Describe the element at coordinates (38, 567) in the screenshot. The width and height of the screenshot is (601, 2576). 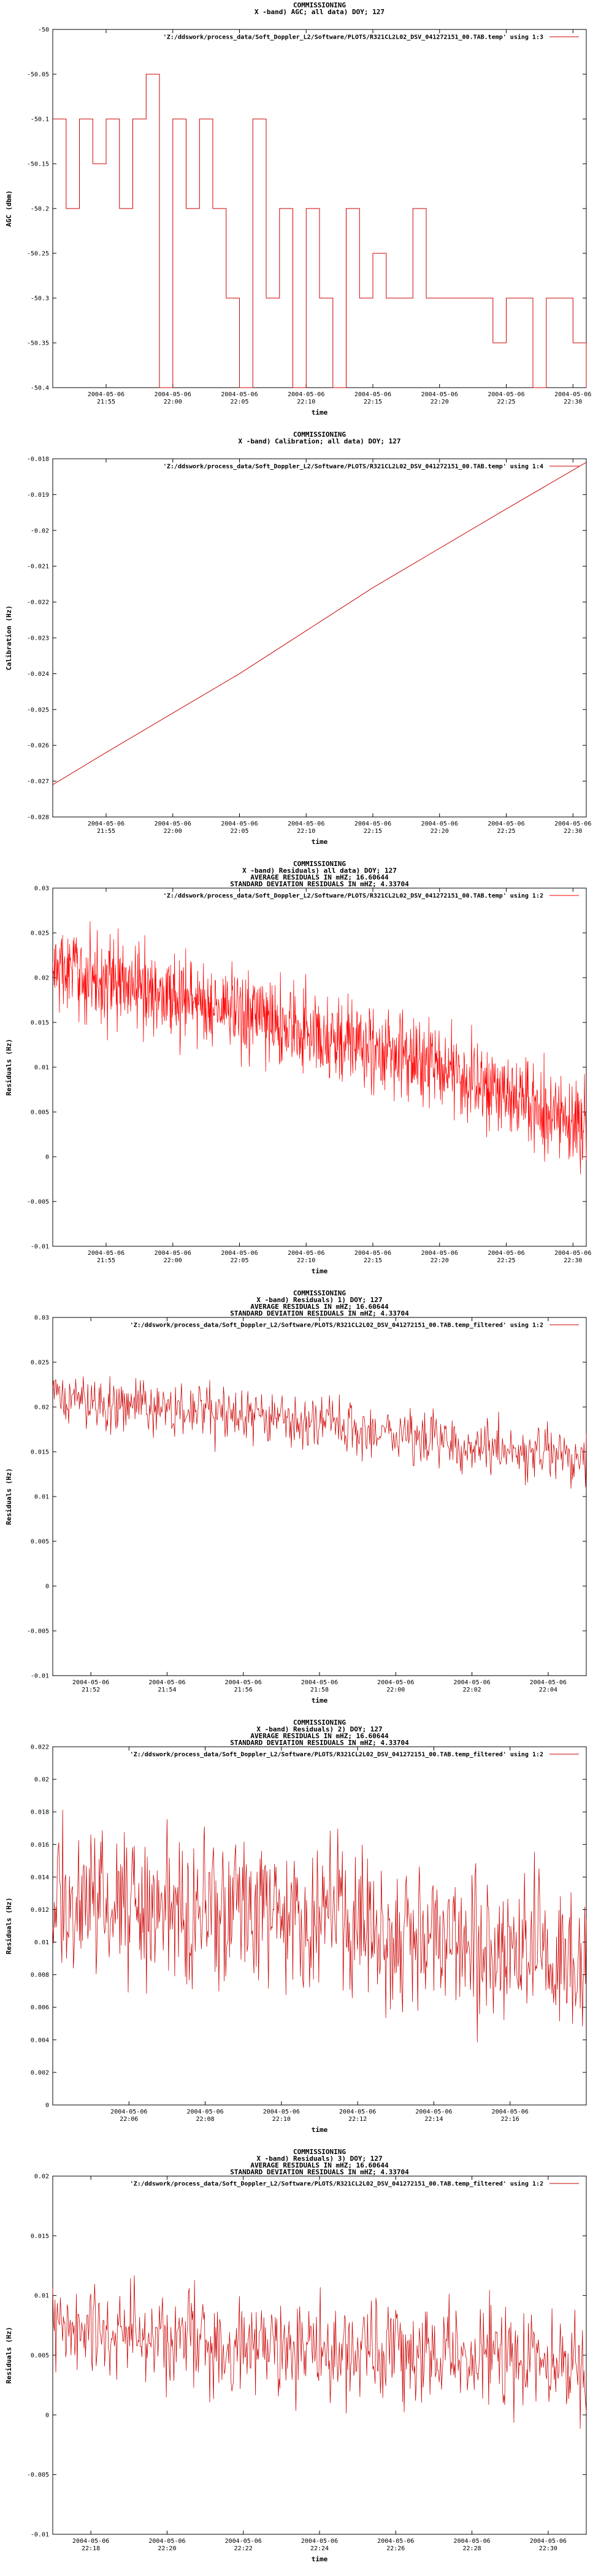
I see `y-tick-label: -0.021` at that location.